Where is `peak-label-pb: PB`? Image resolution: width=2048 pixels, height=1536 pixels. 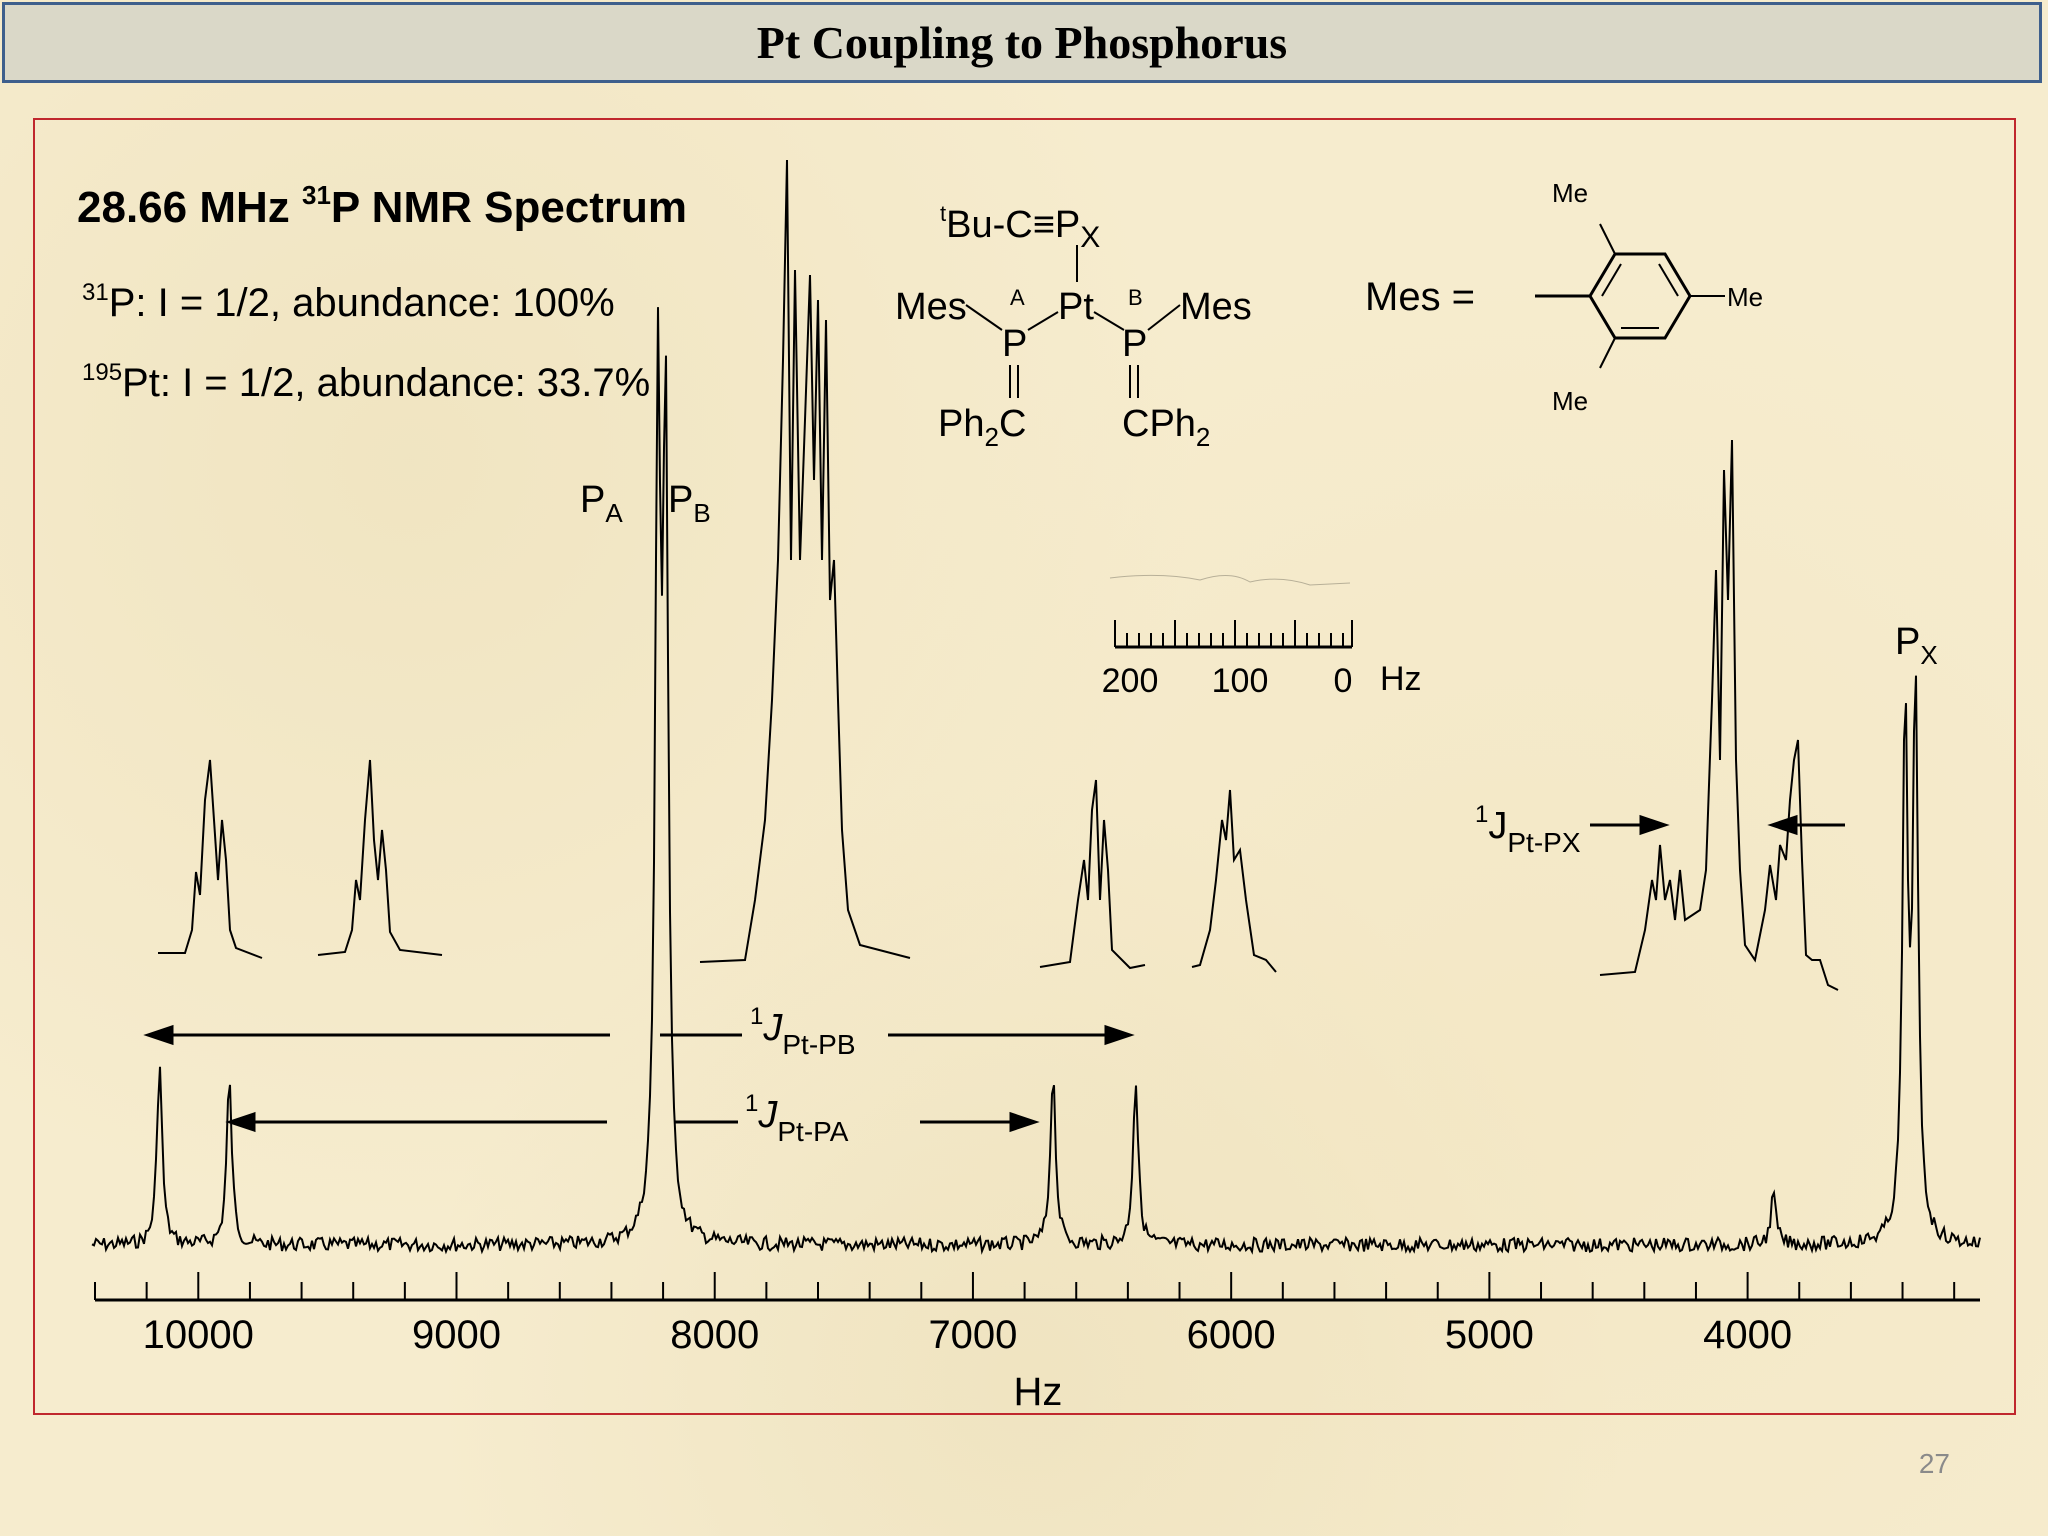
peak-label-pb: PB is located at coordinates (689, 503).